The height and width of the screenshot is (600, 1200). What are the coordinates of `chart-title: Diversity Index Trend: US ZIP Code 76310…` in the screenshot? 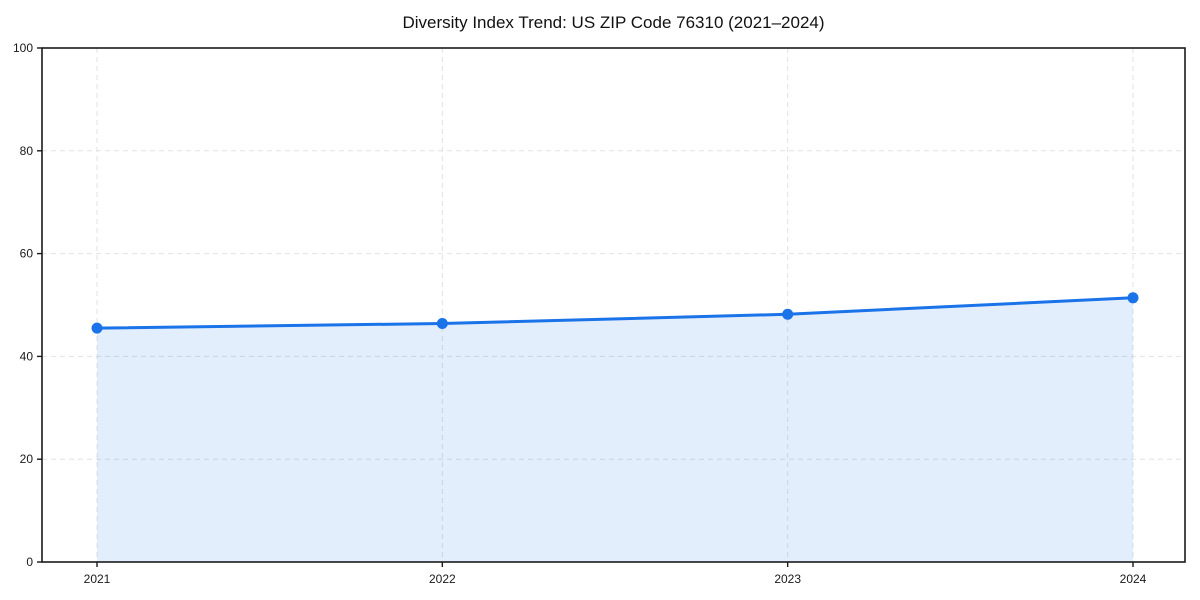 It's located at (613, 22).